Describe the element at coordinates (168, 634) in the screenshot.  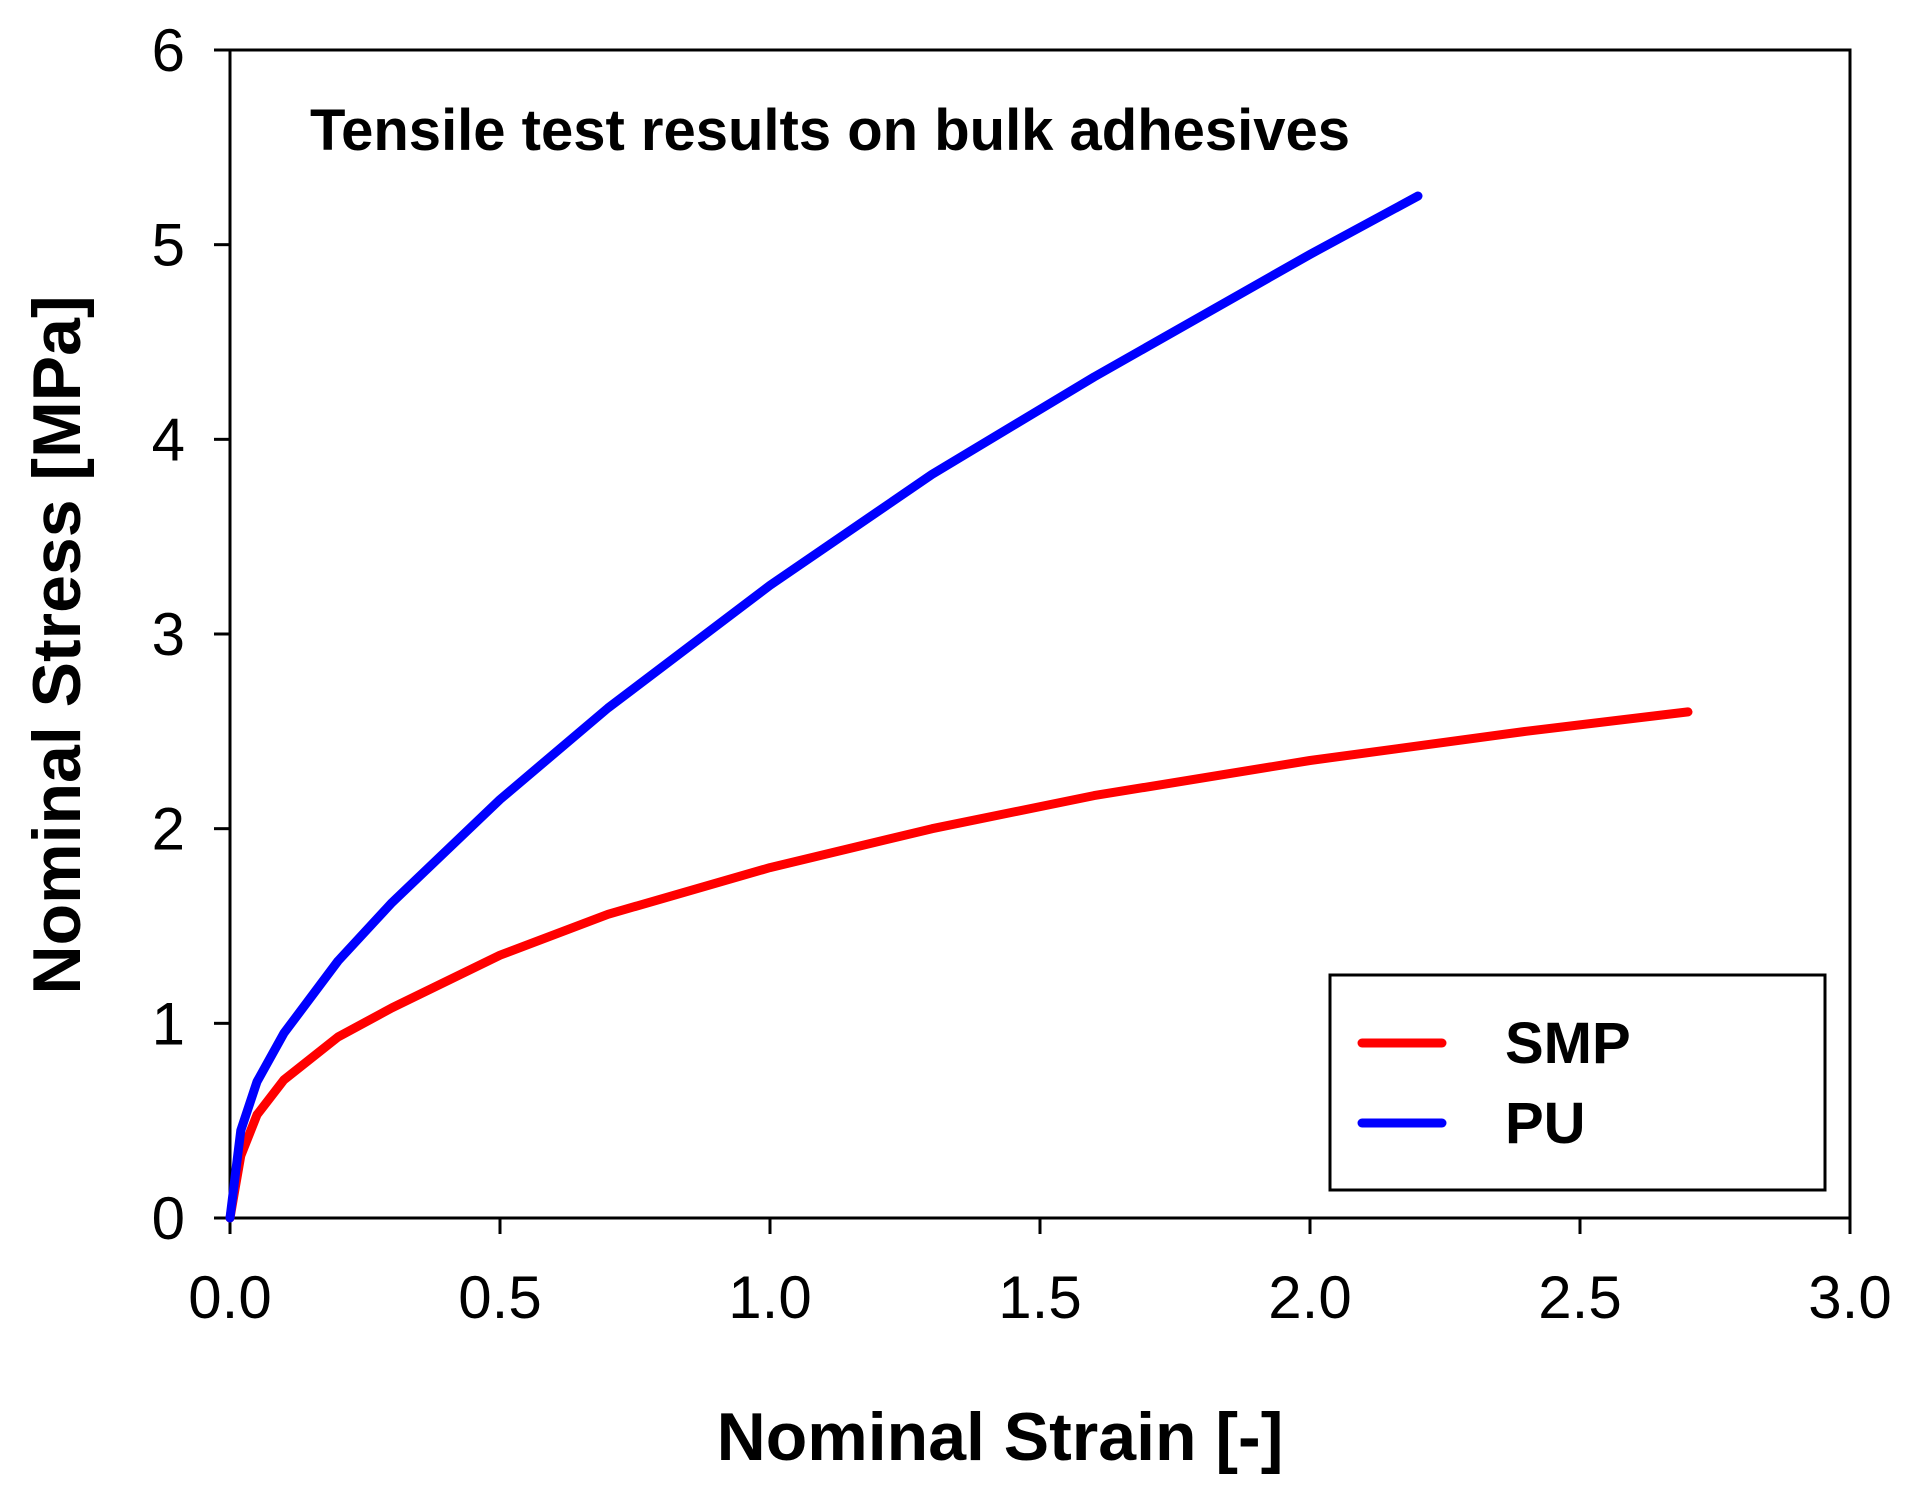
I see `y-tick-label: 3` at that location.